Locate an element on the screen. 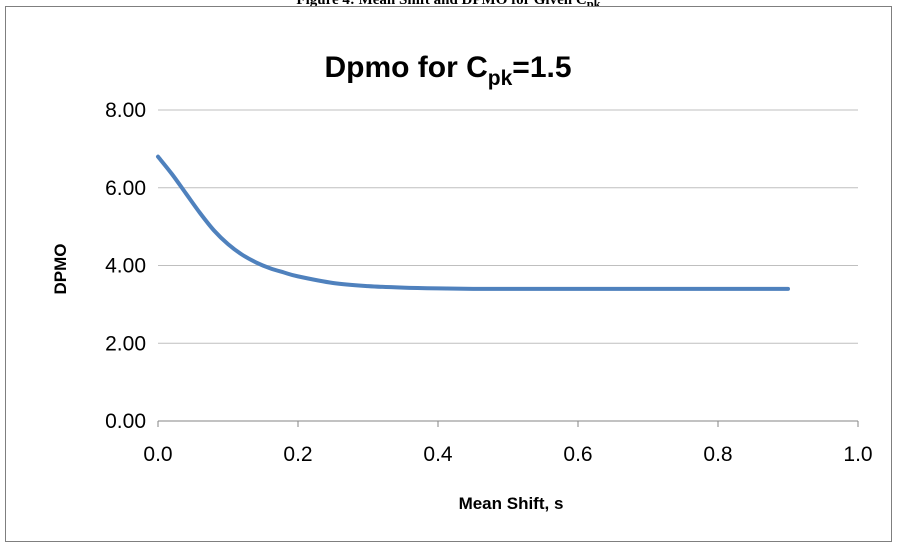  chart-title-suffix: =1.5 is located at coordinates (541, 67).